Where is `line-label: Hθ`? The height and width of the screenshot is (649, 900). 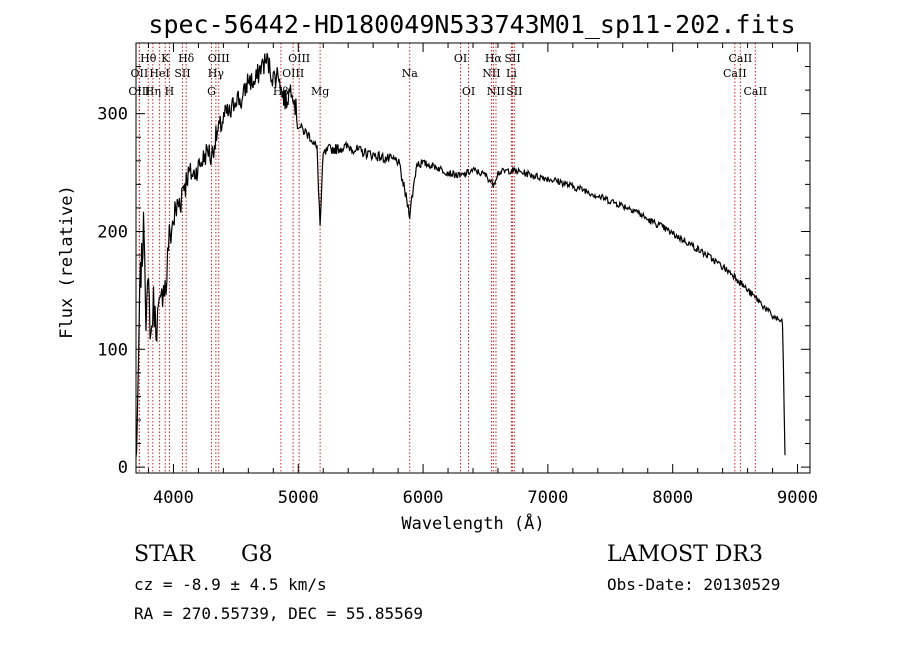
line-label: Hθ is located at coordinates (148, 58).